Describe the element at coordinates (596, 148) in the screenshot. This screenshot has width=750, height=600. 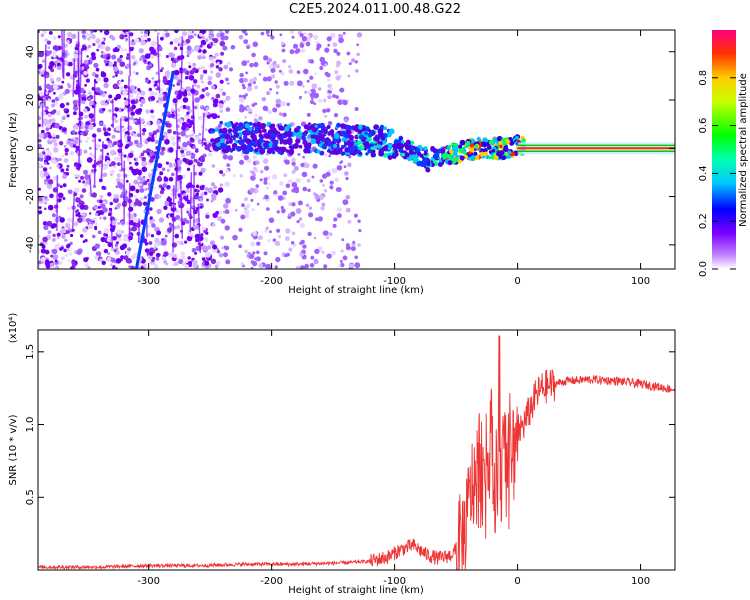
I see `carrier-line` at that location.